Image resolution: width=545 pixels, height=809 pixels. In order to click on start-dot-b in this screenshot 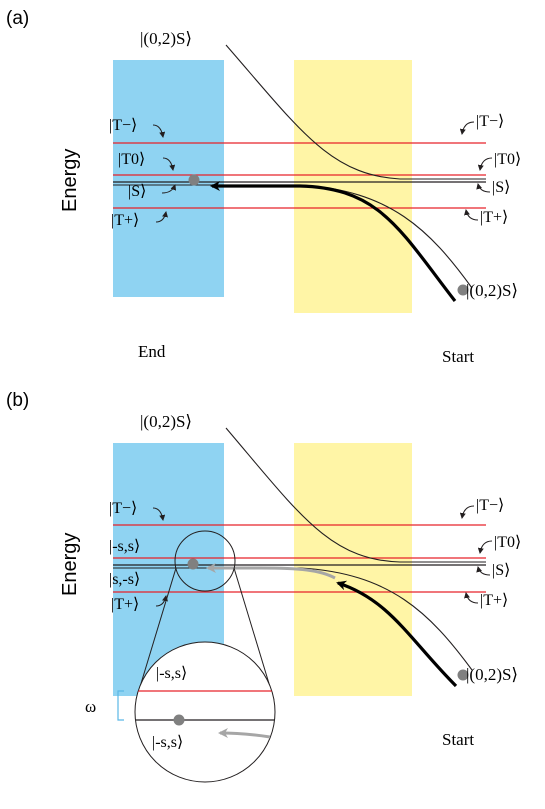, I will do `click(463, 675)`.